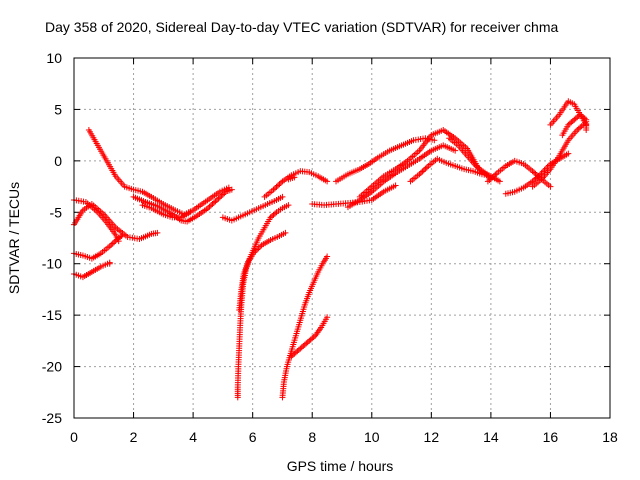  Describe the element at coordinates (52, 264) in the screenshot. I see `y-tick-label: -10` at that location.